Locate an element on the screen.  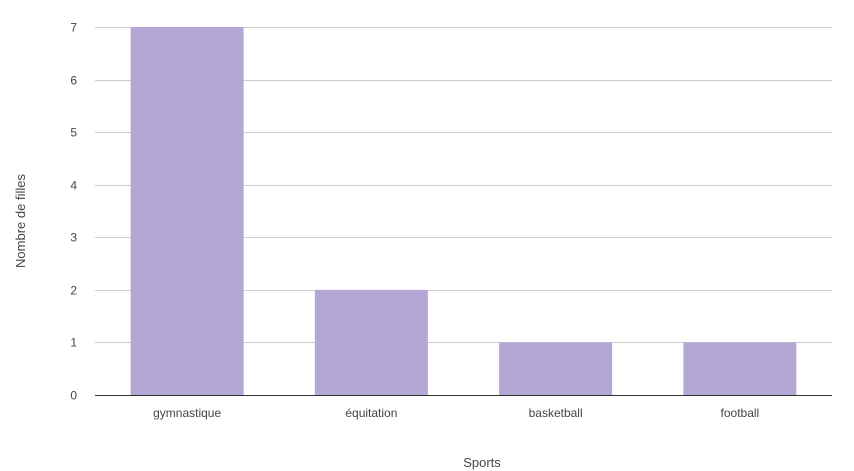
x-tick-label: basketball is located at coordinates (556, 413).